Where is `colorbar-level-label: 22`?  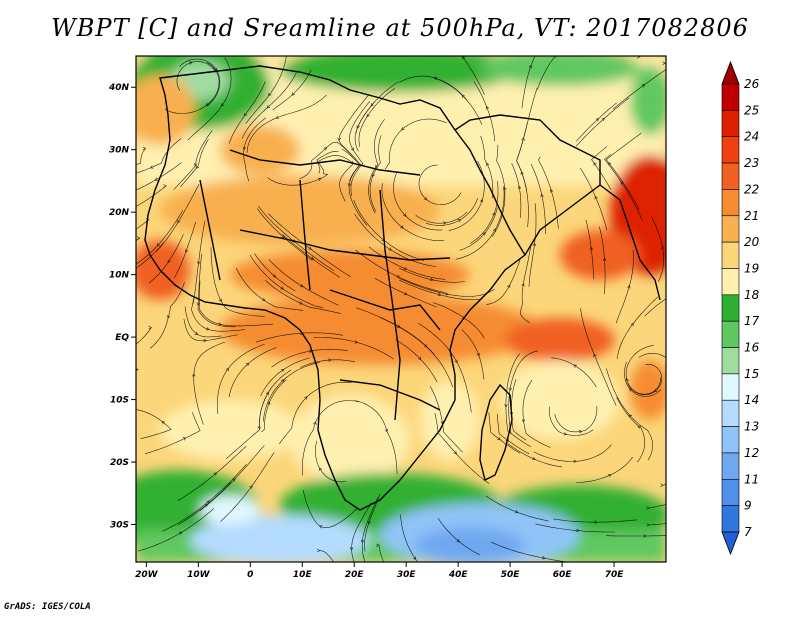
colorbar-level-label: 22 is located at coordinates (751, 189).